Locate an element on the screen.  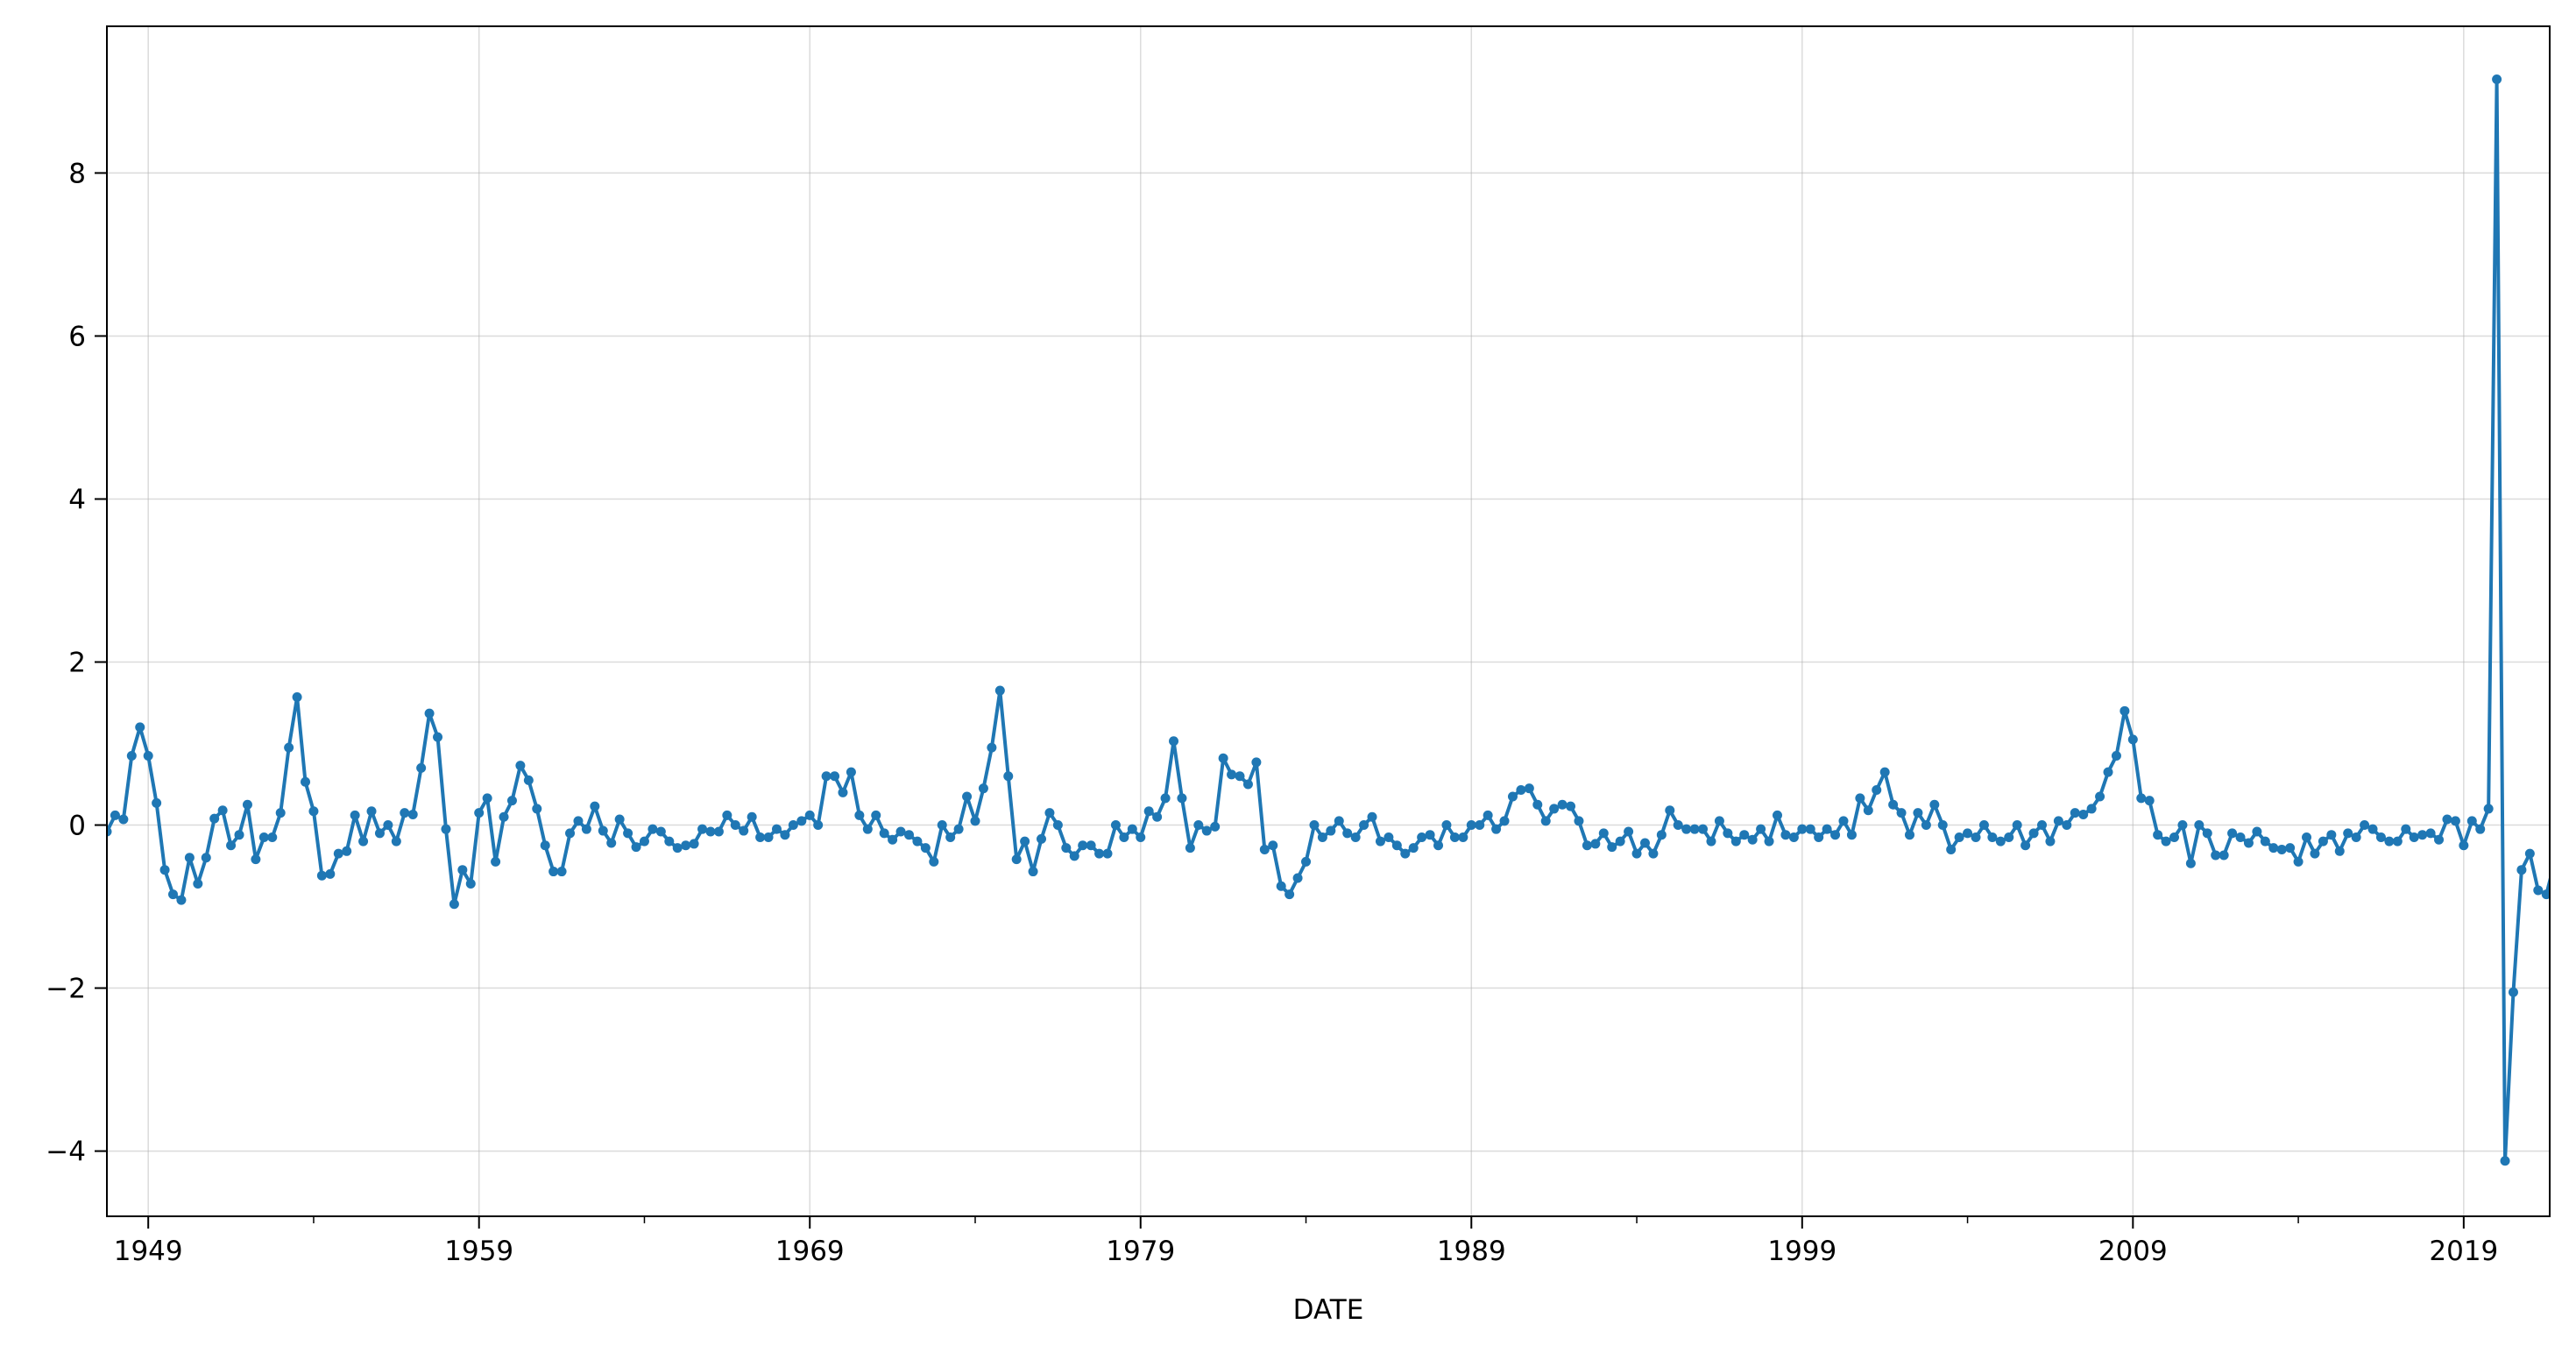
x-tick-label: 2019 is located at coordinates (2463, 1251).